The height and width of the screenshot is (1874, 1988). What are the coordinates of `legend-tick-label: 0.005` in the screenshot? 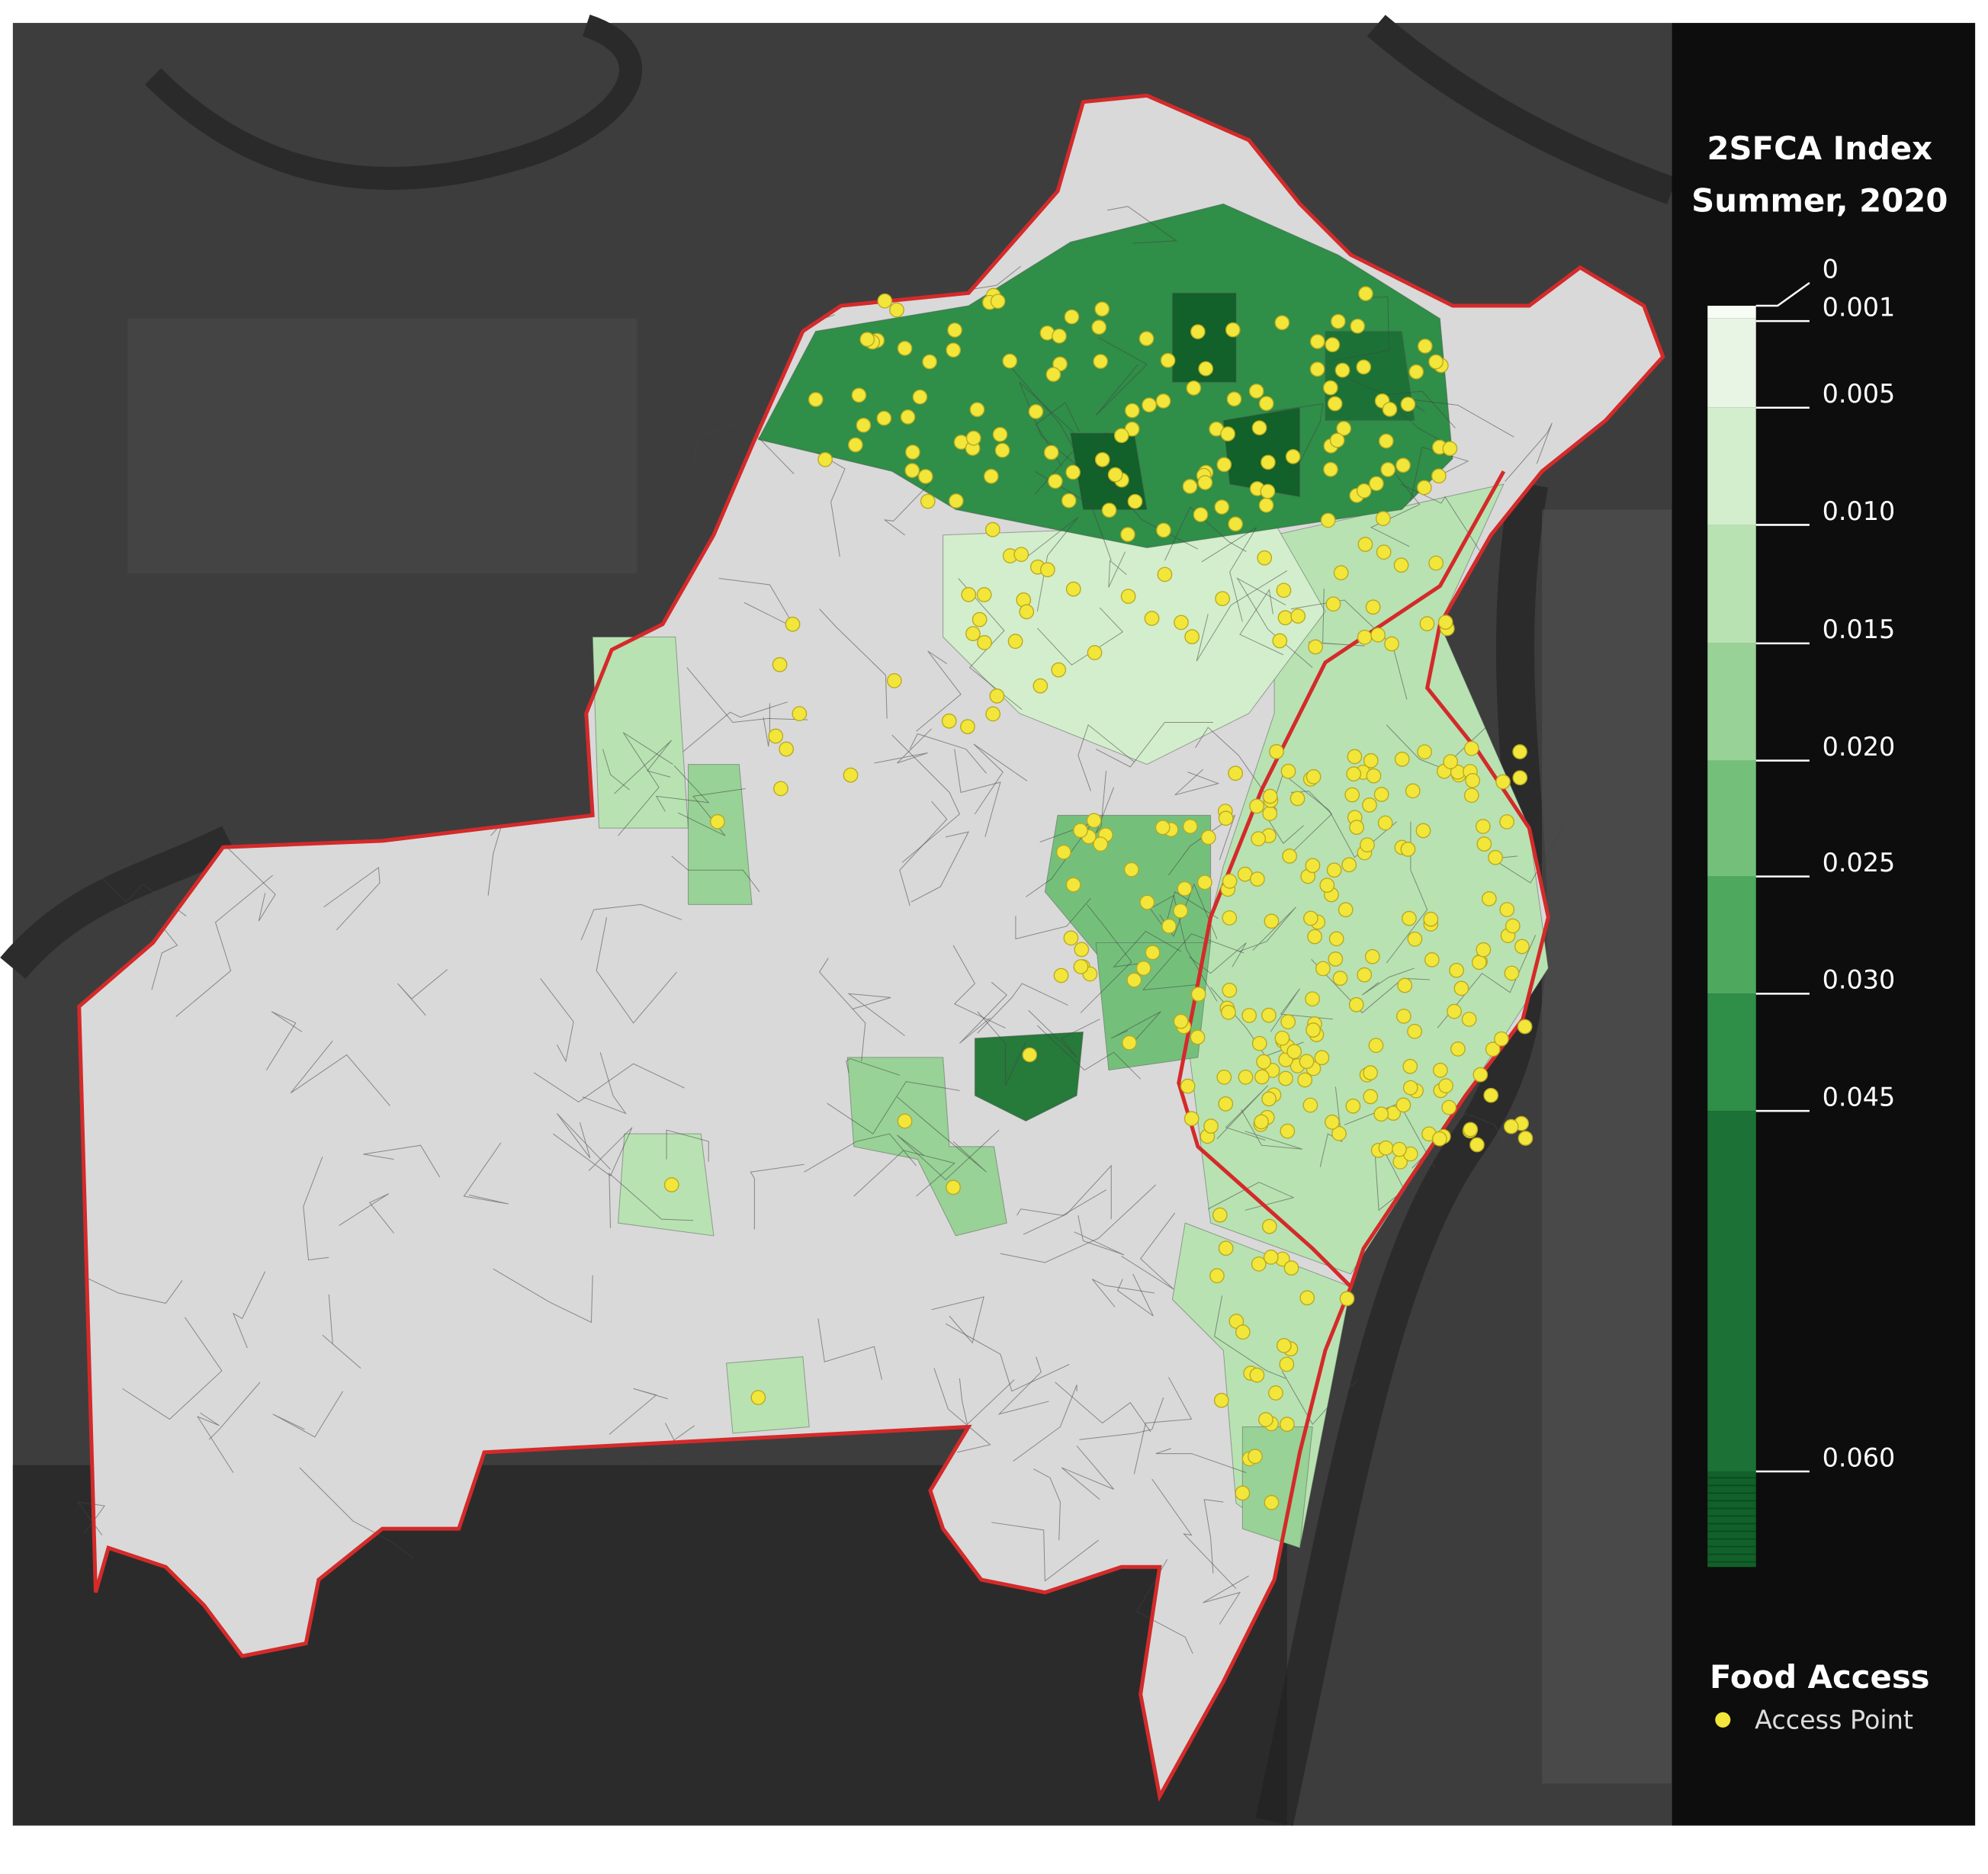 It's located at (1860, 394).